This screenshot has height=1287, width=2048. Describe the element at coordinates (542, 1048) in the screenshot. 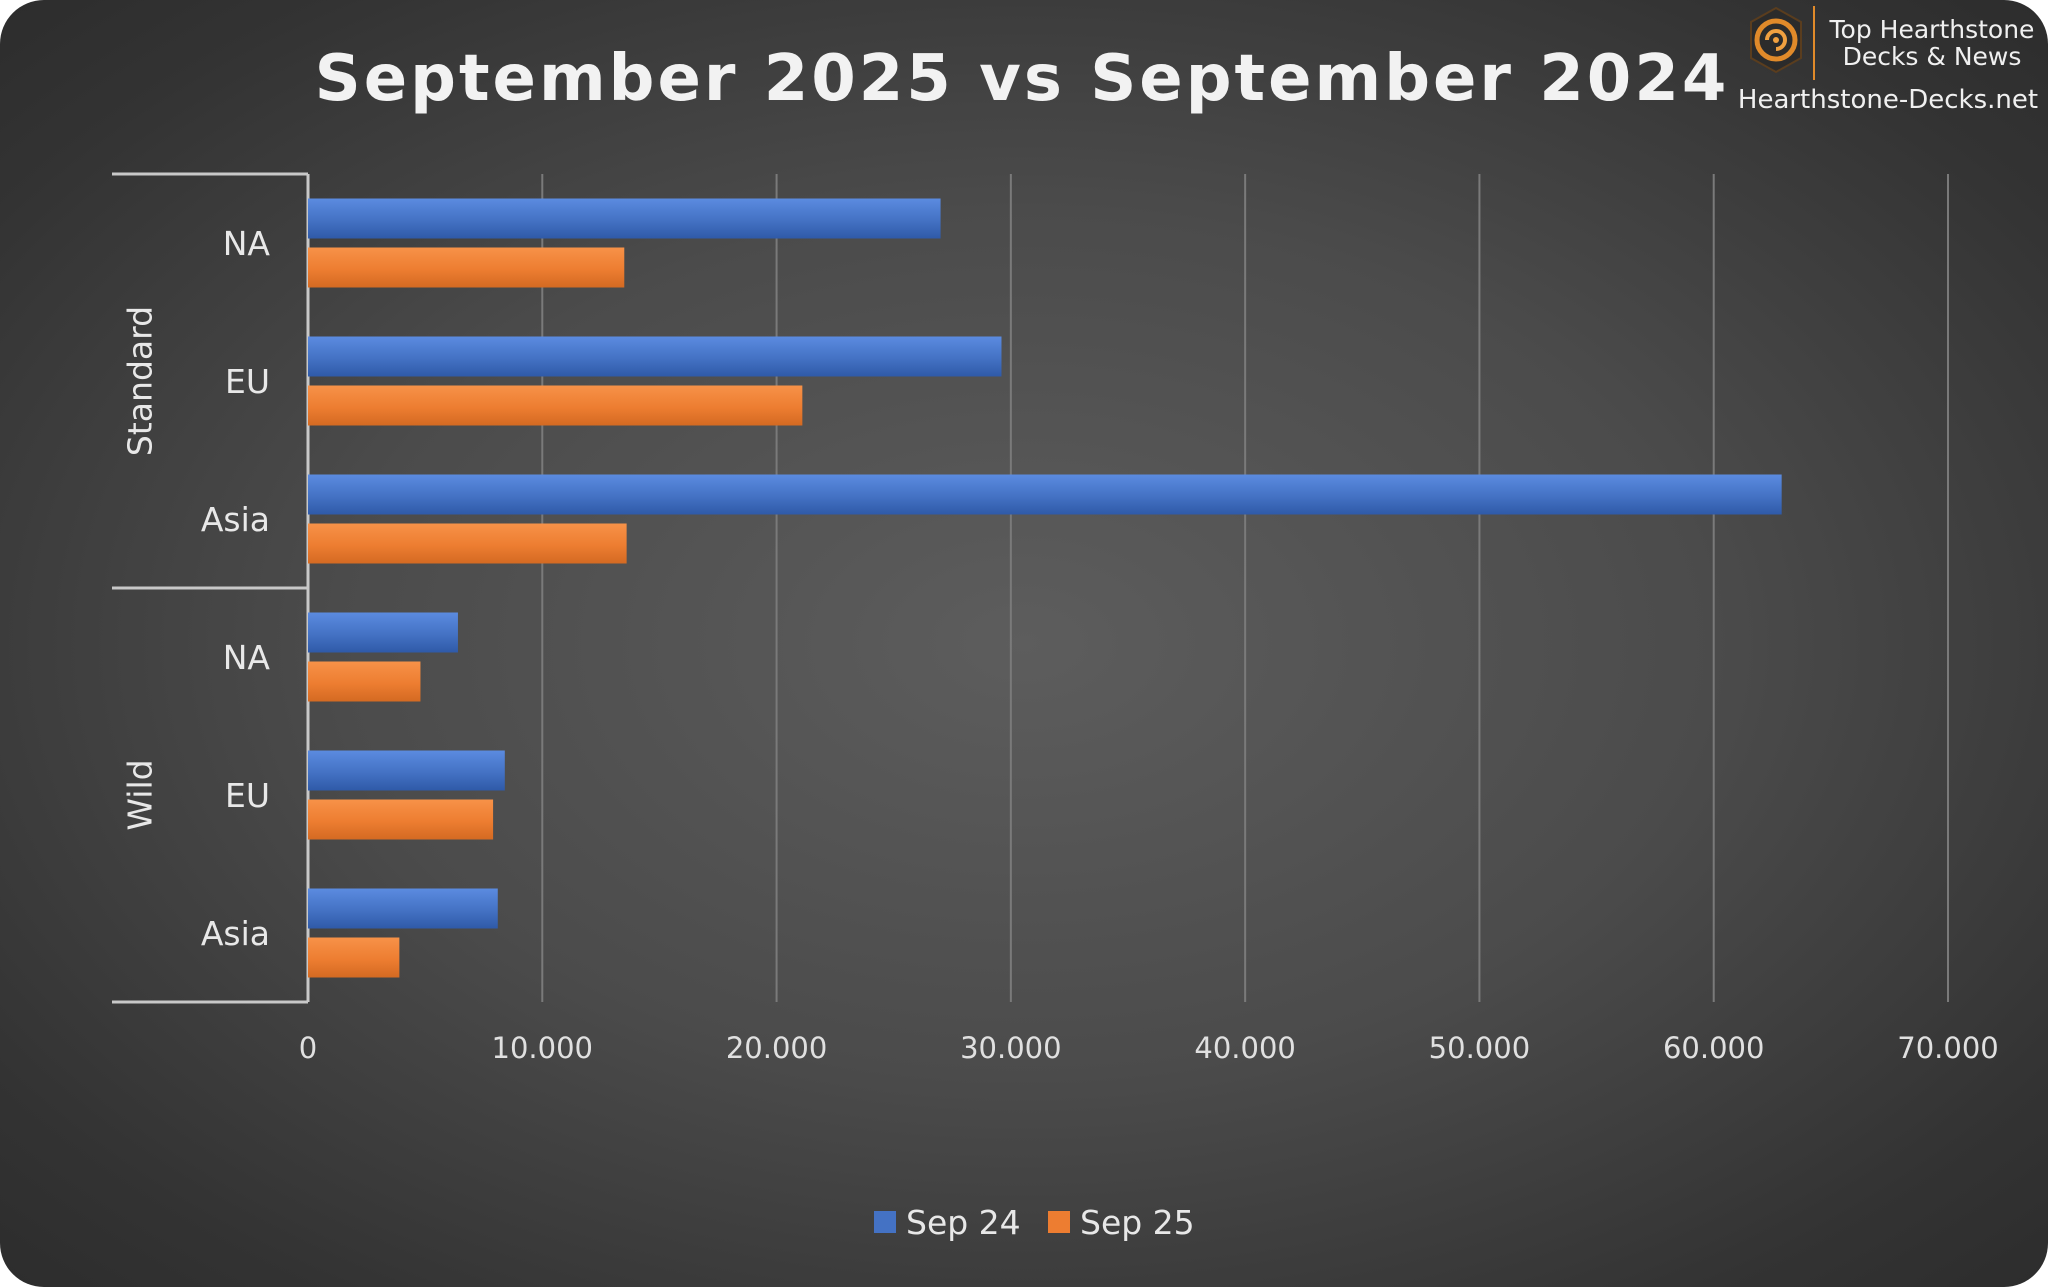

I see `x-tick-label: 10.000` at that location.